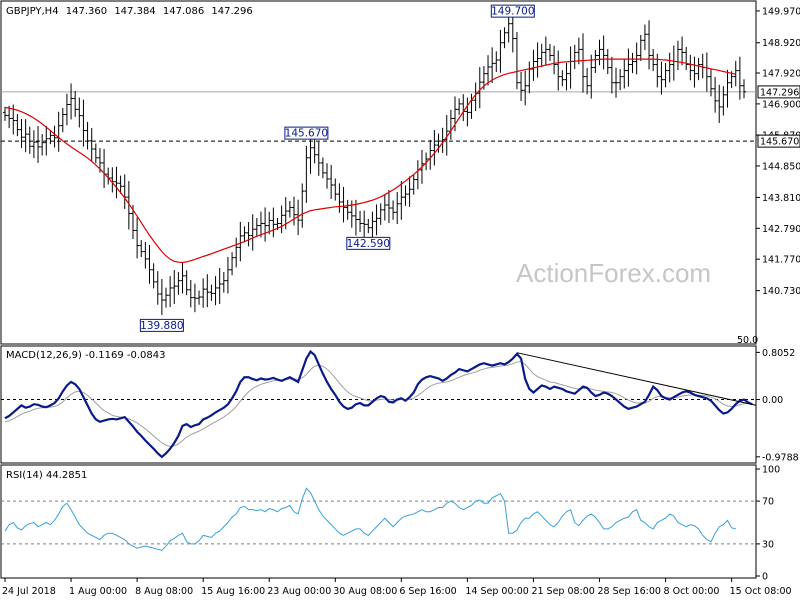 This screenshot has width=800, height=600. Describe the element at coordinates (781, 104) in the screenshot. I see `price-y-tick-label: 146.900` at that location.